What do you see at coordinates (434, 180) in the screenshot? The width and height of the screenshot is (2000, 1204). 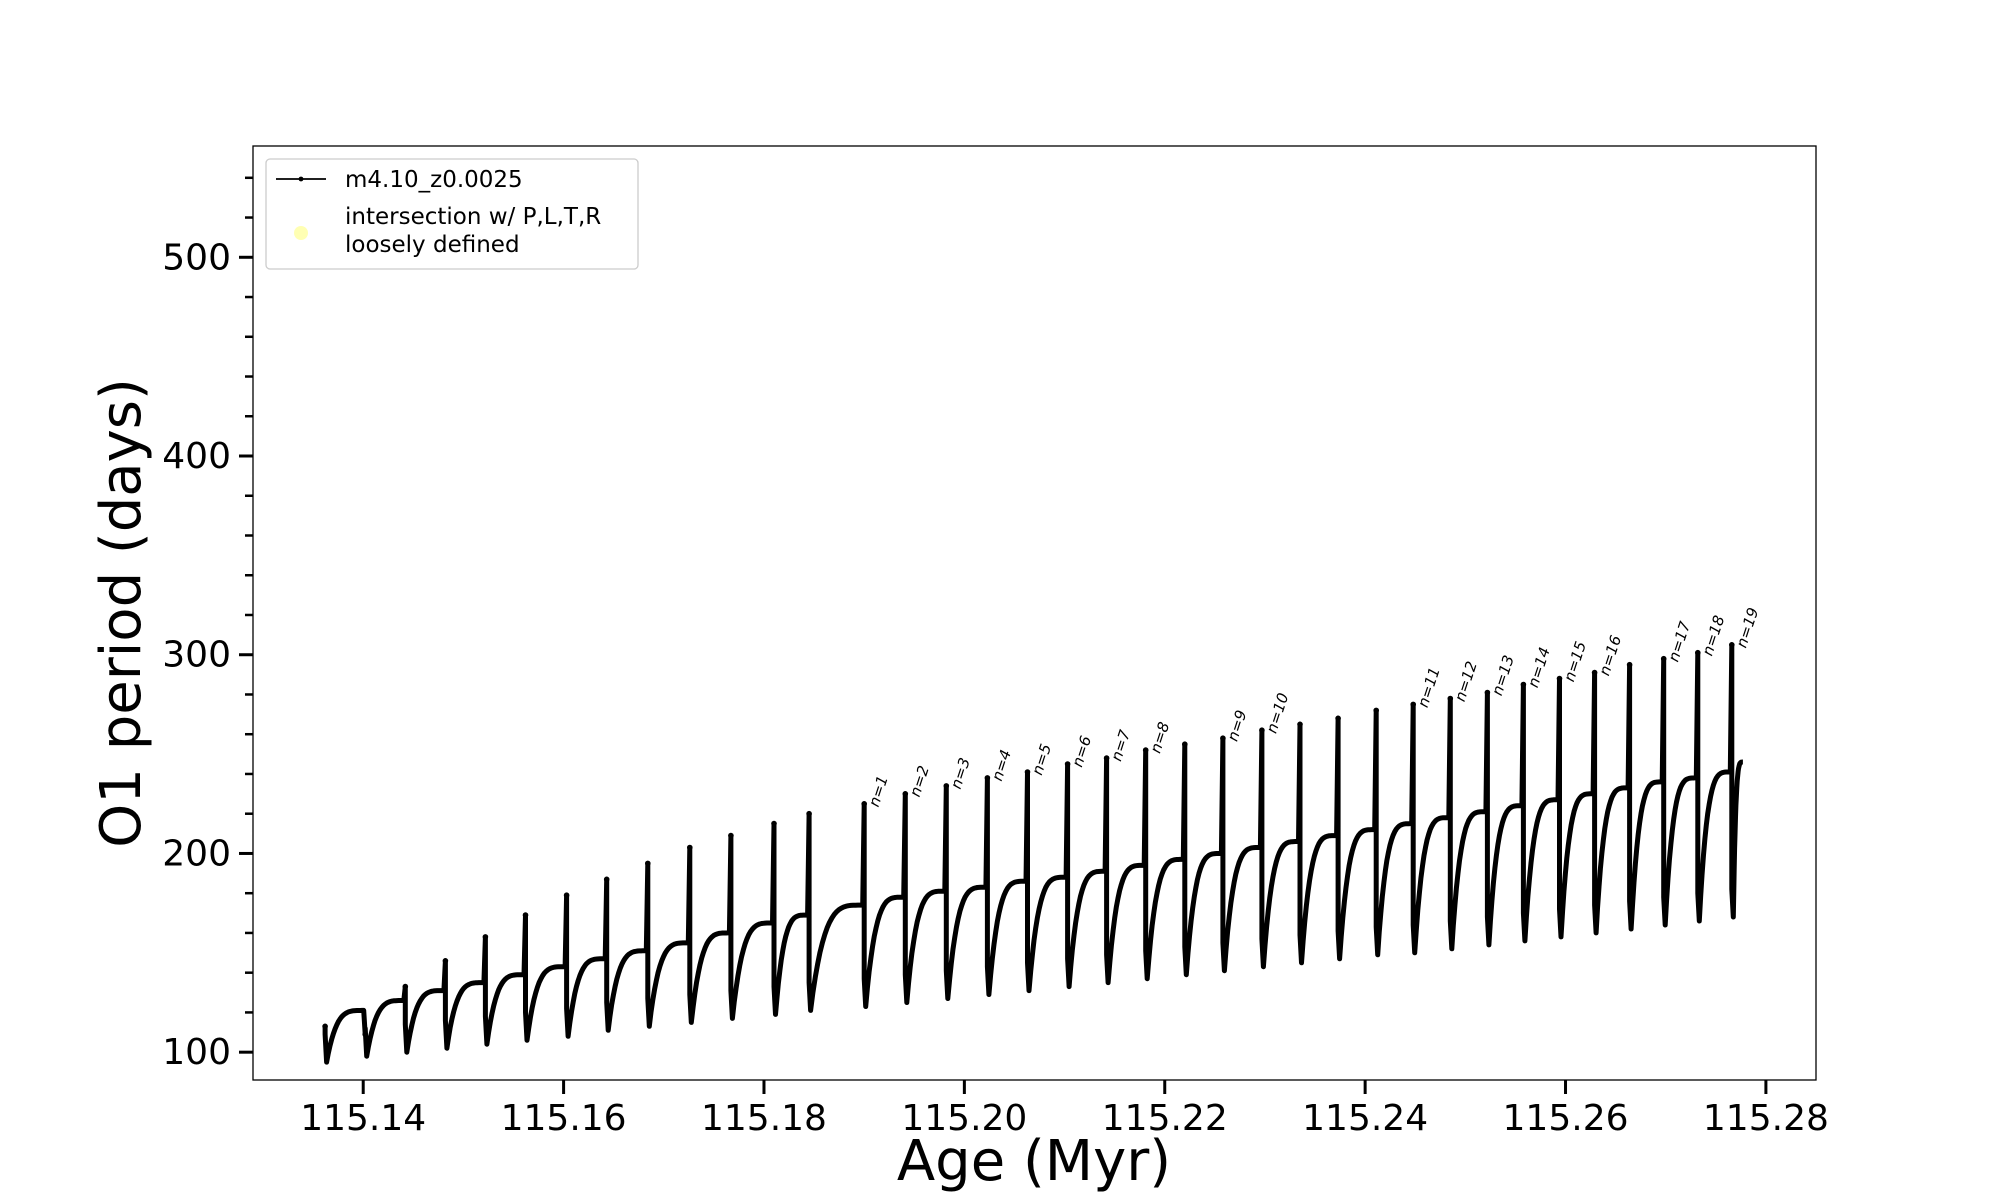 I see `legend-label-series: m4.10_z0.0025` at bounding box center [434, 180].